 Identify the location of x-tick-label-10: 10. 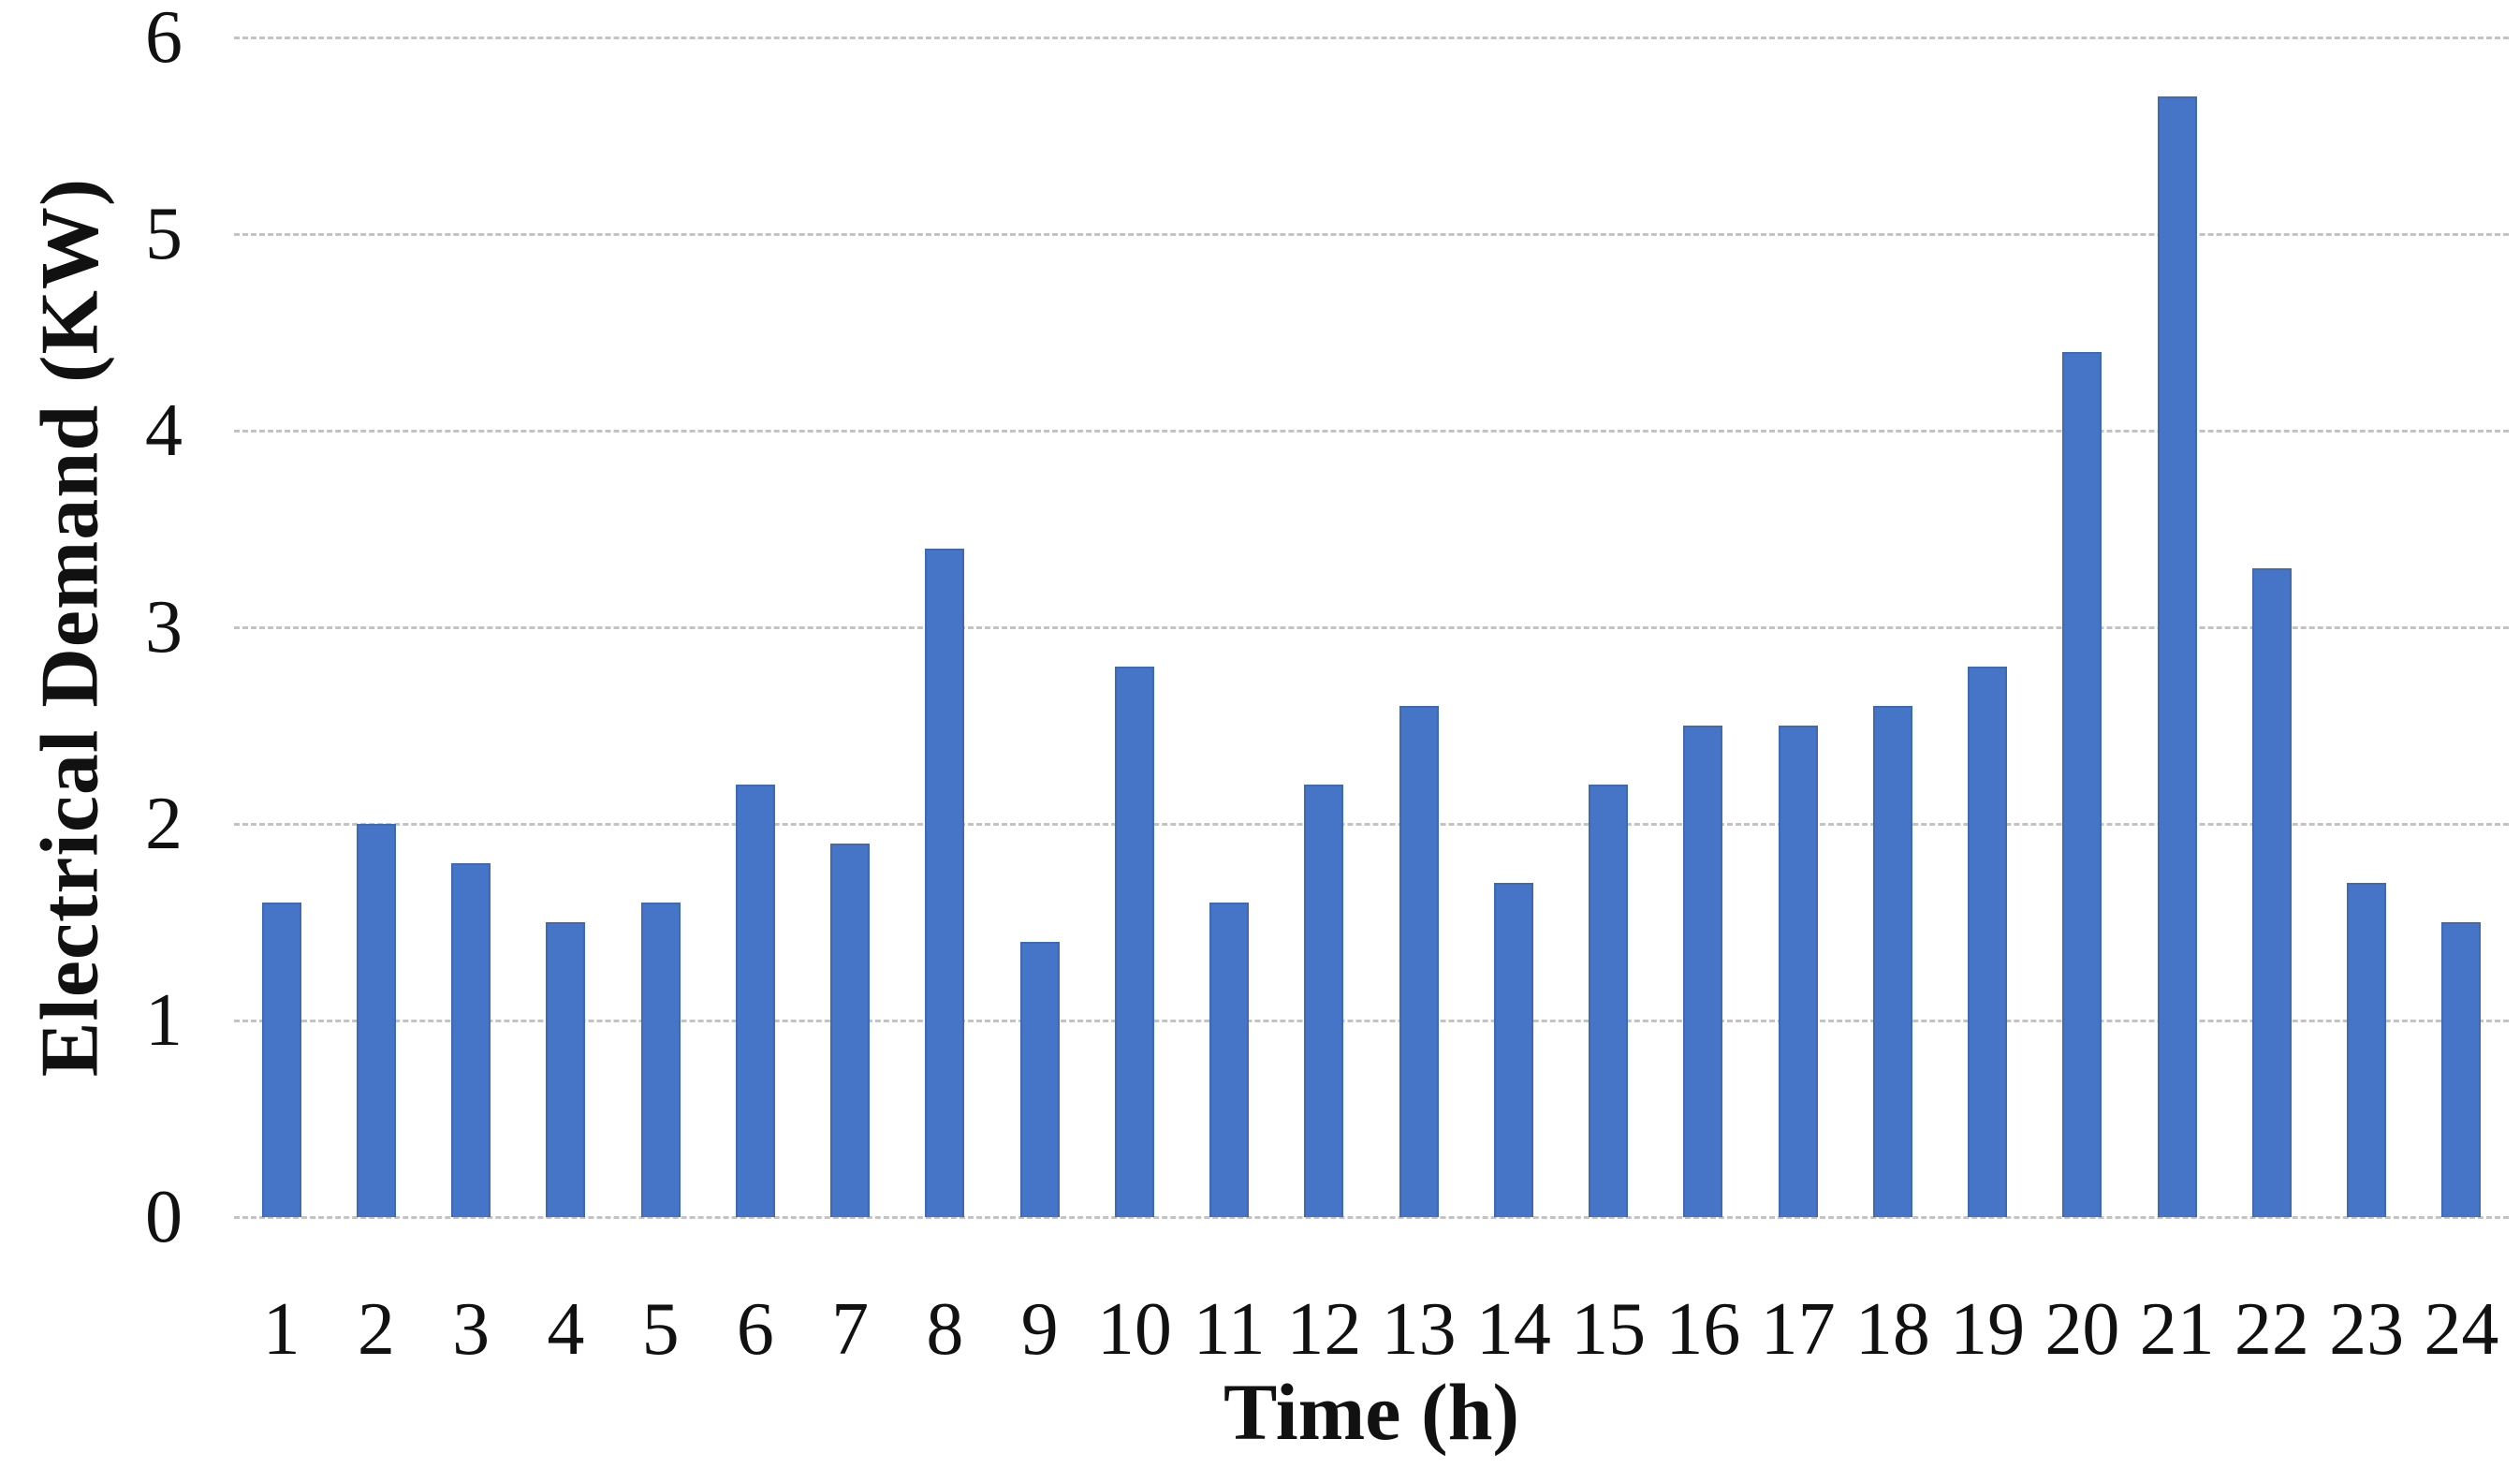
(1134, 1329).